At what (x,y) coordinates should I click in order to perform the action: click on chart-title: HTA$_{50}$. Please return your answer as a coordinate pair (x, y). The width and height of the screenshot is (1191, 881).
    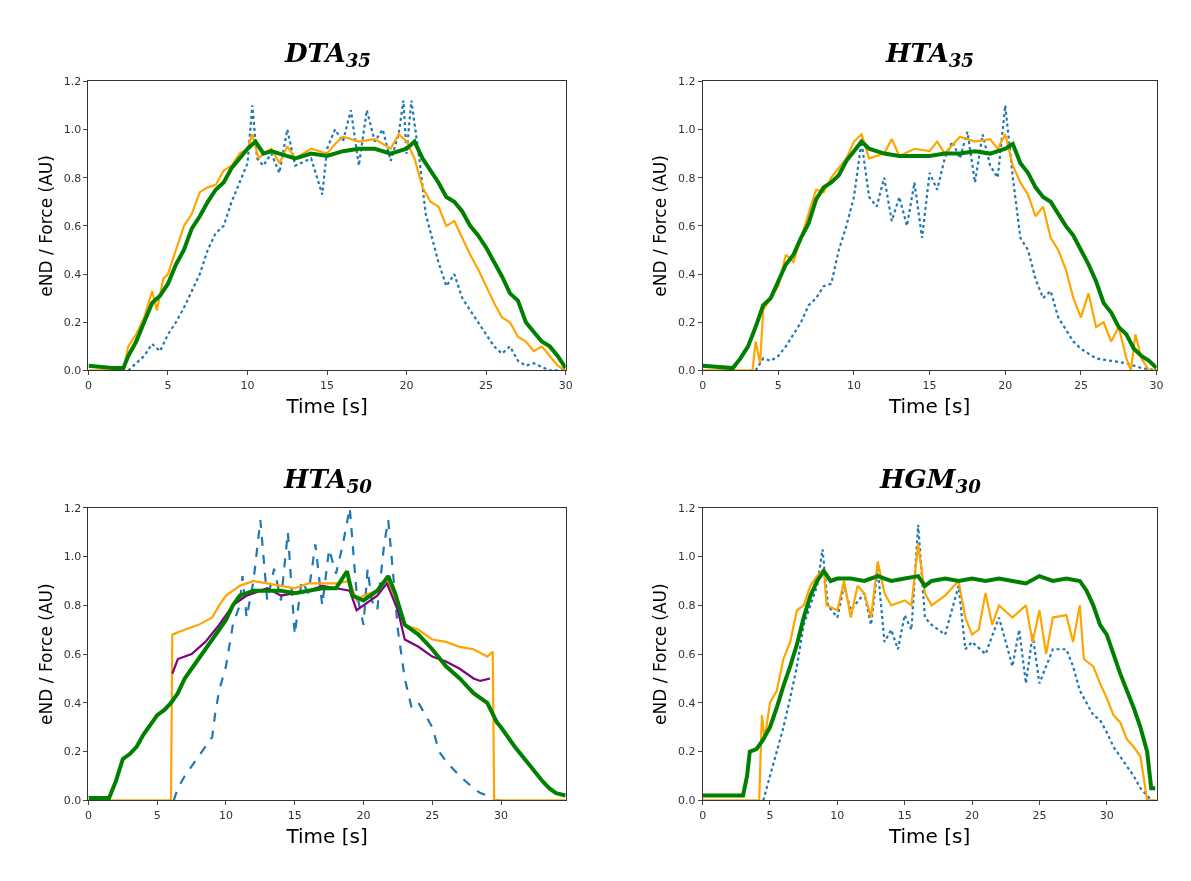
    Looking at the image, I should click on (328, 481).